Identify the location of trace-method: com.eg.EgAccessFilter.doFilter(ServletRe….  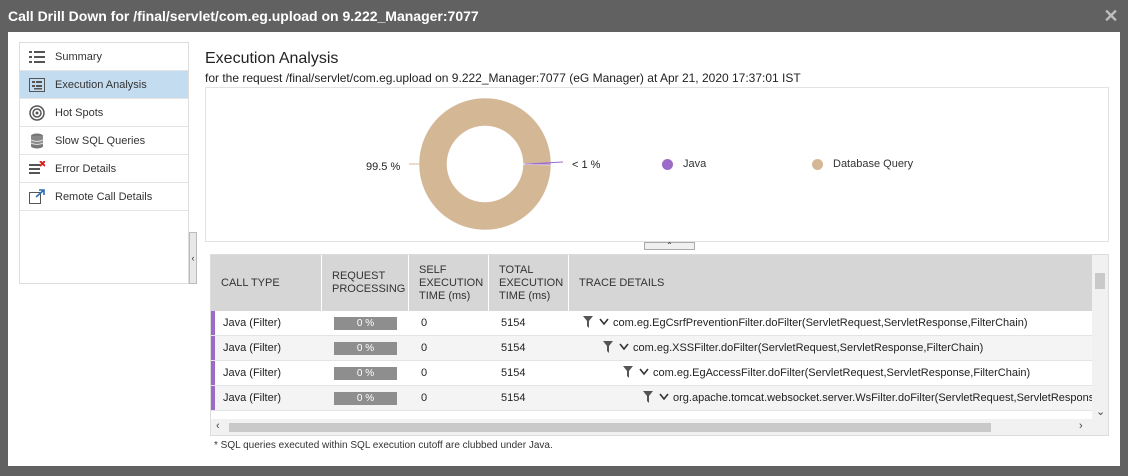
(842, 373).